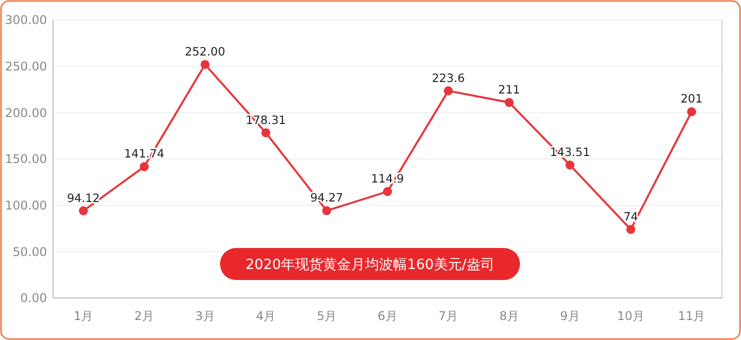 This screenshot has width=741, height=340. I want to click on y-tick-label: 250.00, so click(26, 67).